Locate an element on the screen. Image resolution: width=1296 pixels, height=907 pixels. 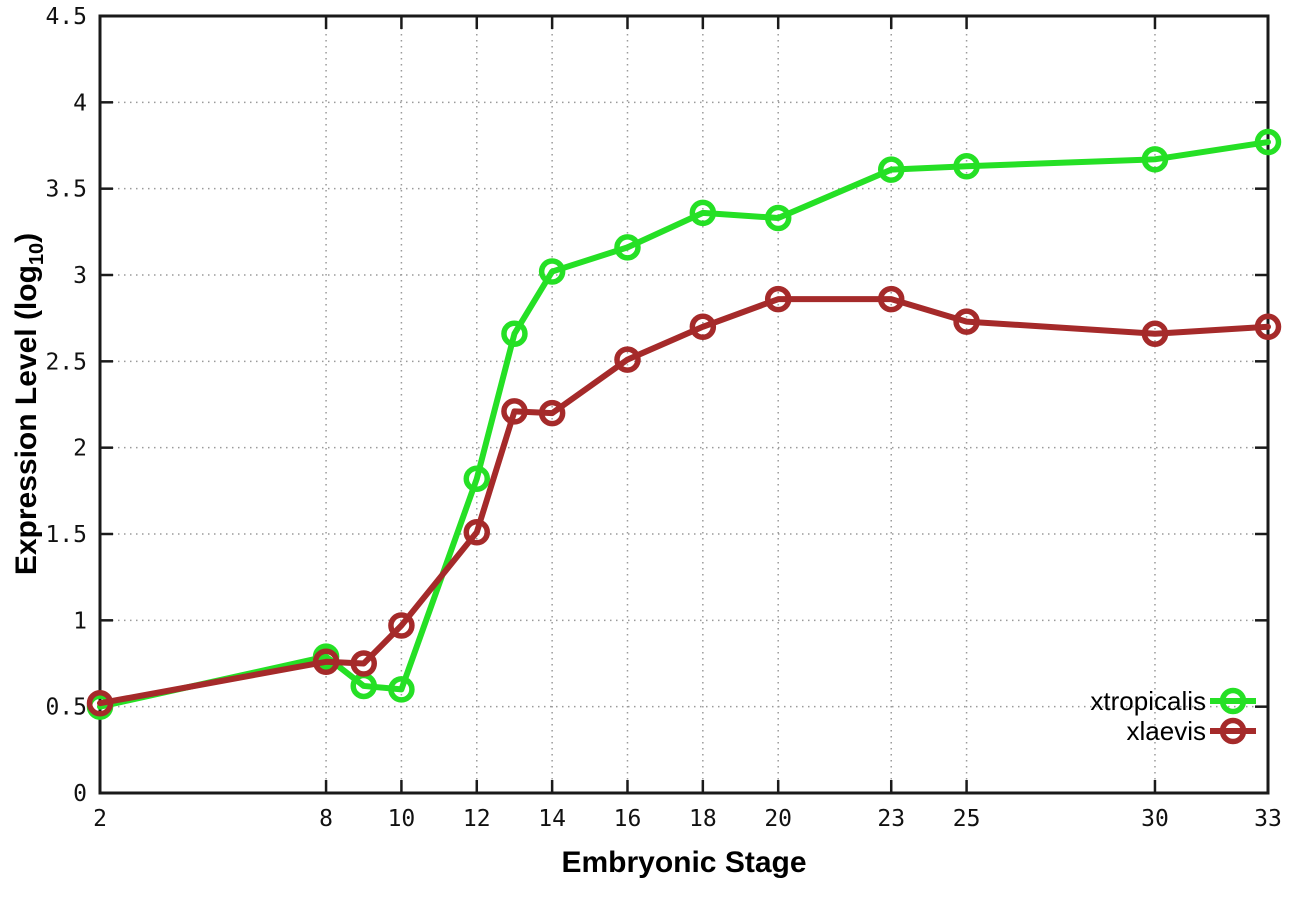
legend-marker-xtropicalis is located at coordinates (1233, 701).